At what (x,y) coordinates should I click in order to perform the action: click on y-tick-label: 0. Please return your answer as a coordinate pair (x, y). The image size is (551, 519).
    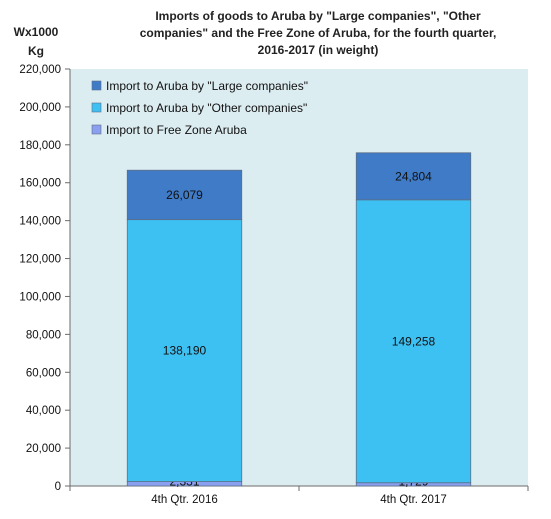
    Looking at the image, I should click on (58, 487).